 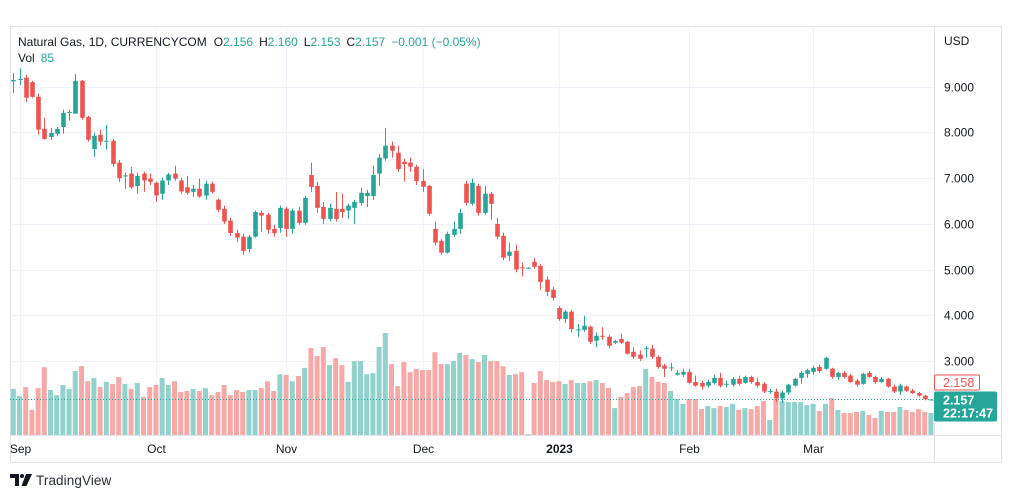 I want to click on time-tick-label: Nov, so click(x=286, y=449).